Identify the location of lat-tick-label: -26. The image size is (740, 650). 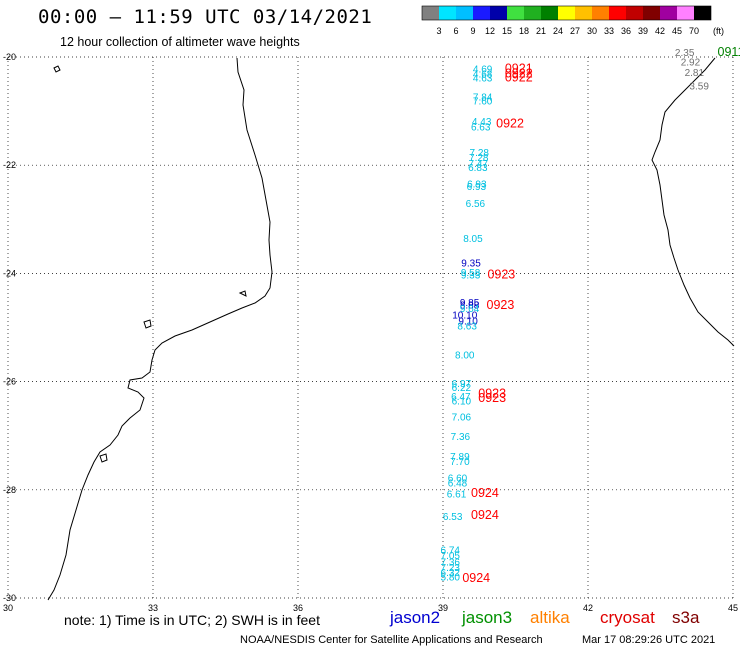
(9, 382).